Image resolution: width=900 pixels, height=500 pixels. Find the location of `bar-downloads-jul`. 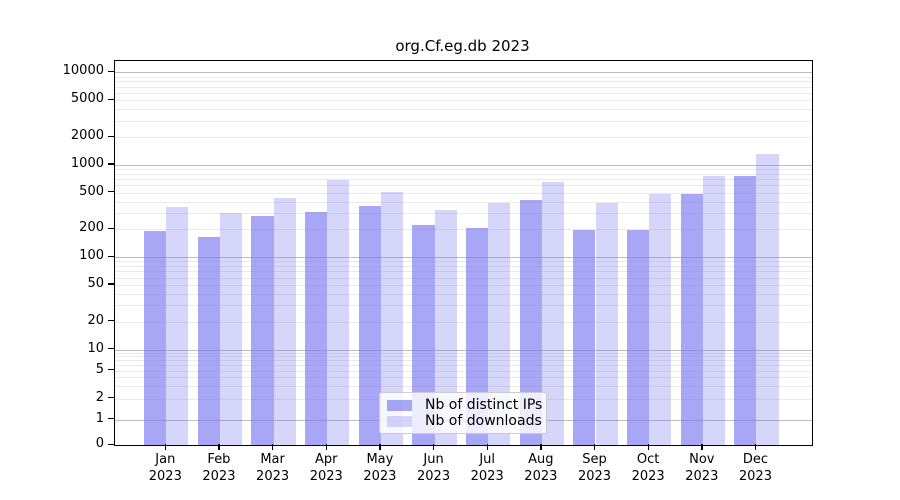

bar-downloads-jul is located at coordinates (499, 324).